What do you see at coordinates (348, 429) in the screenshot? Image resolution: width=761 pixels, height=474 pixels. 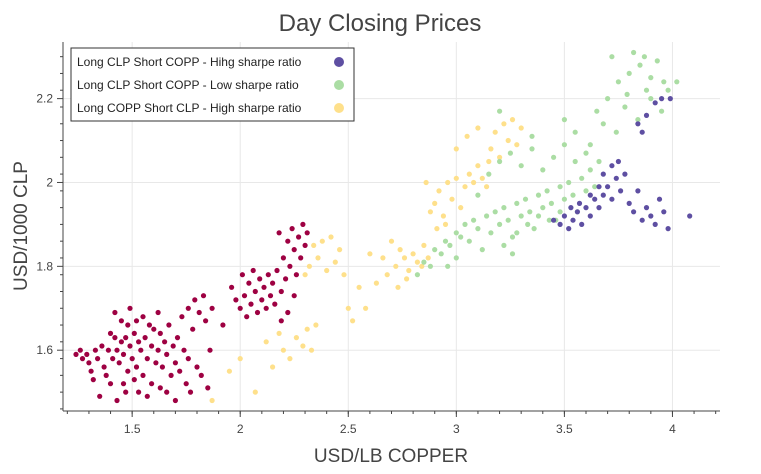 I see `x-tick-label: 2.5` at bounding box center [348, 429].